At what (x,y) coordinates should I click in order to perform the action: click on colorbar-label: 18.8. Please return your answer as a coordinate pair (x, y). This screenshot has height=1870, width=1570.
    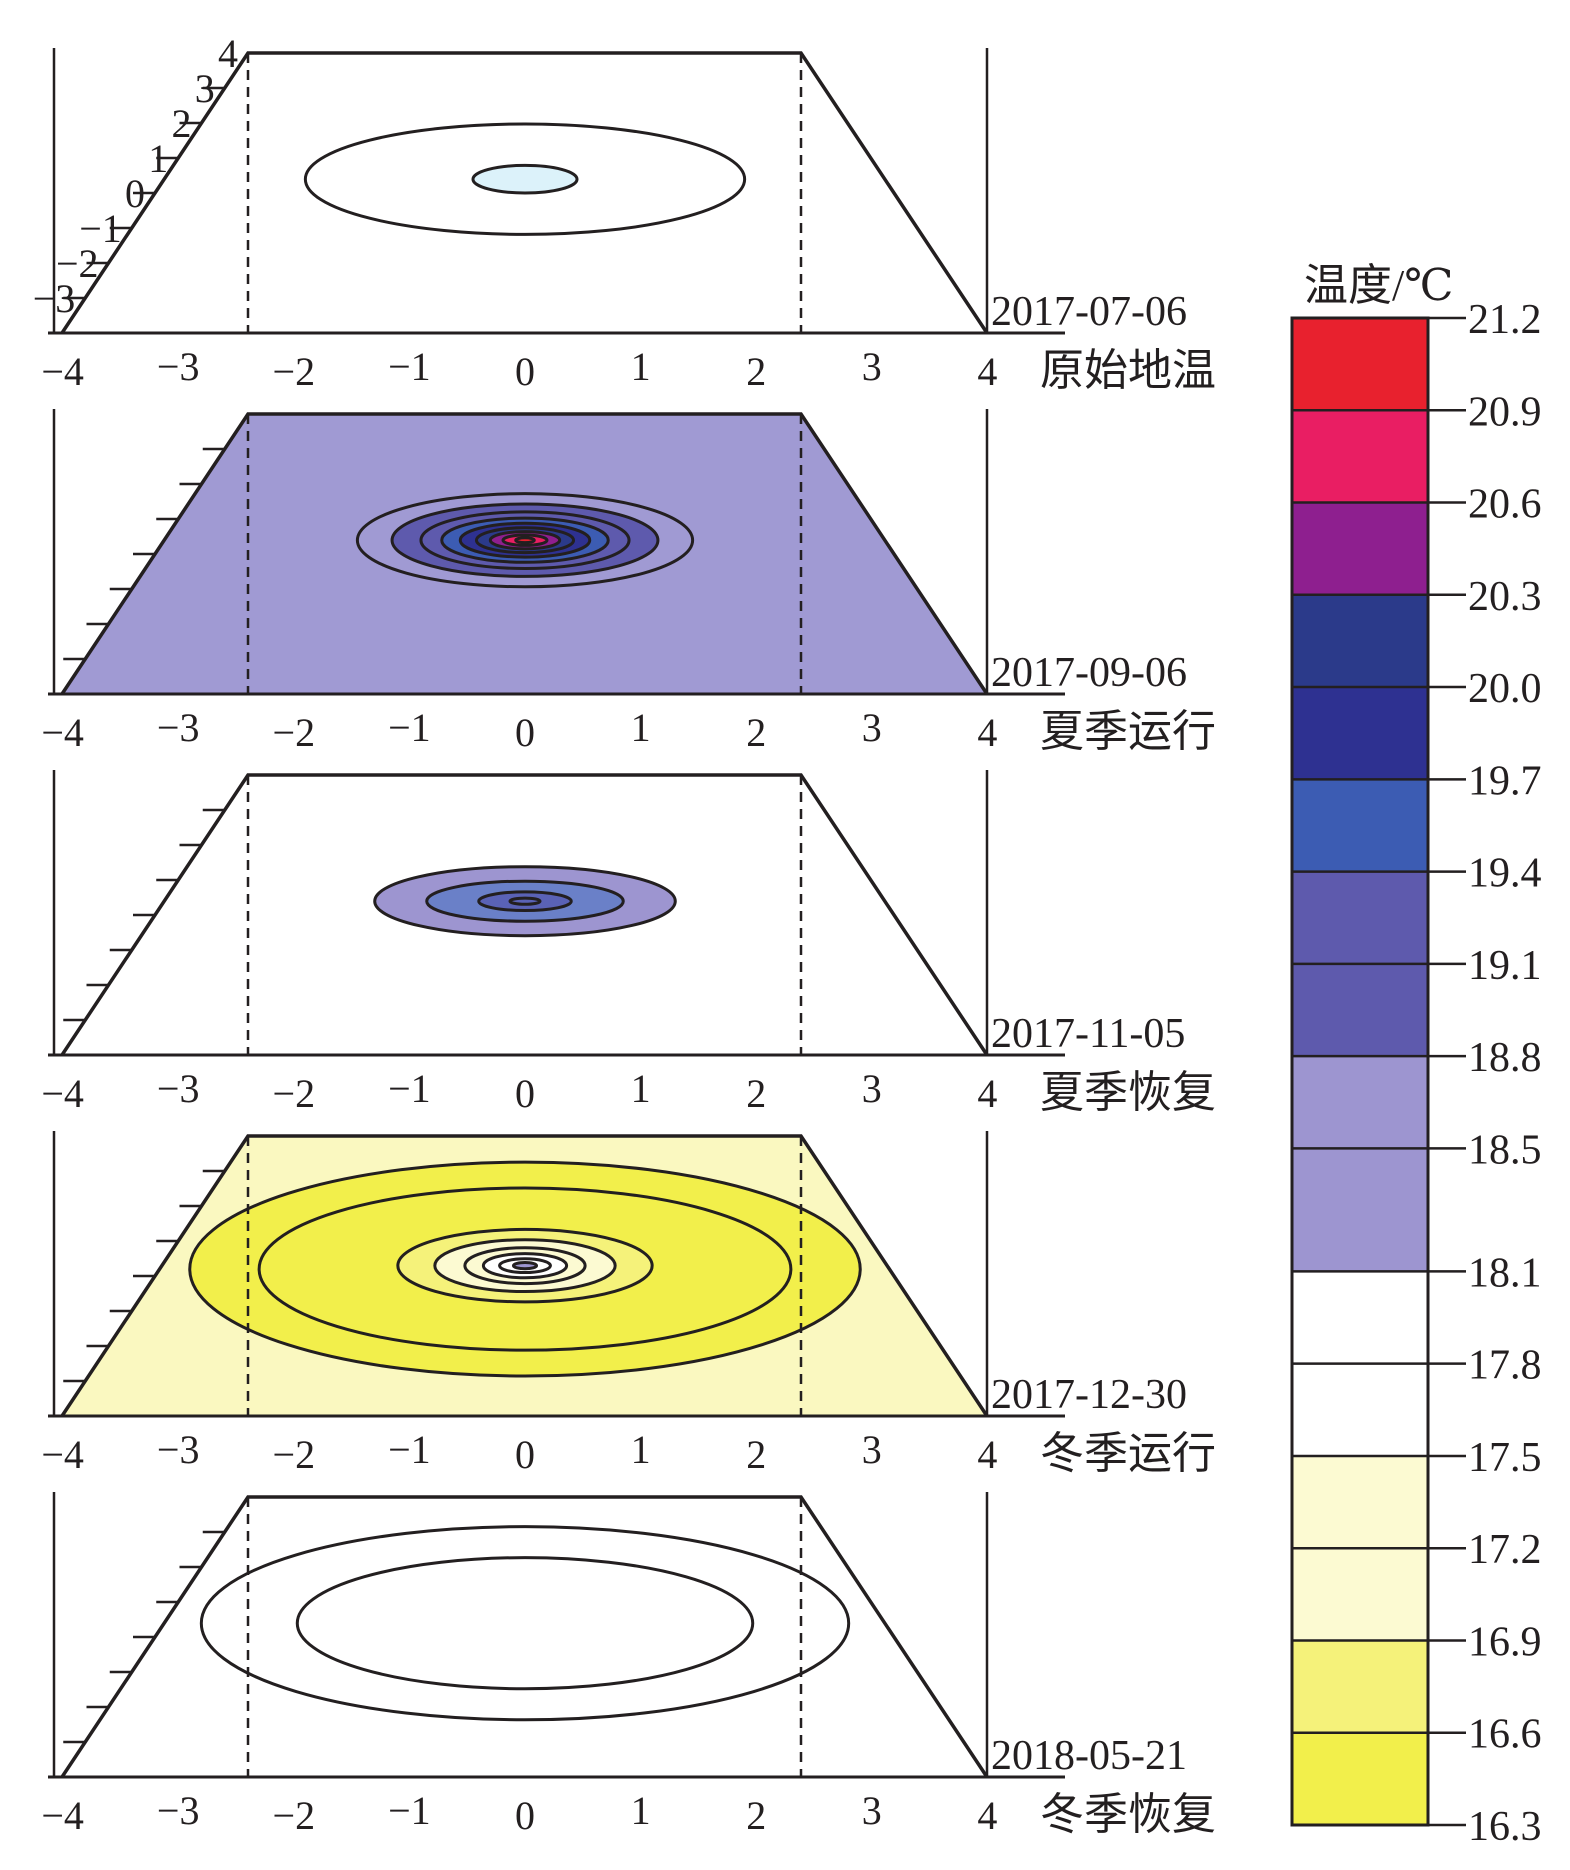
    Looking at the image, I should click on (1505, 1058).